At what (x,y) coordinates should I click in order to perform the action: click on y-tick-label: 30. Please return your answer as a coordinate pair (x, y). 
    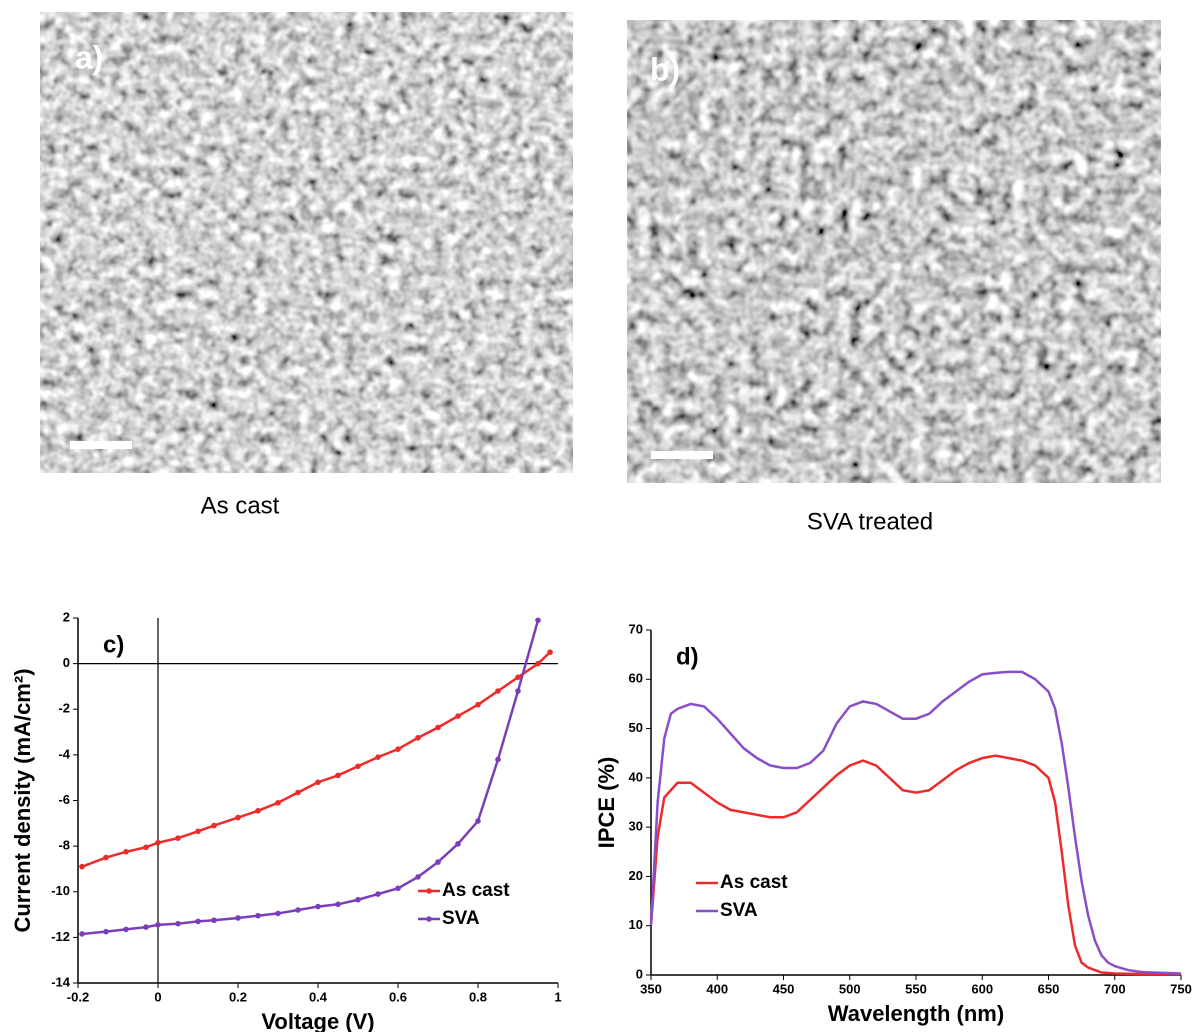
    Looking at the image, I should click on (636, 826).